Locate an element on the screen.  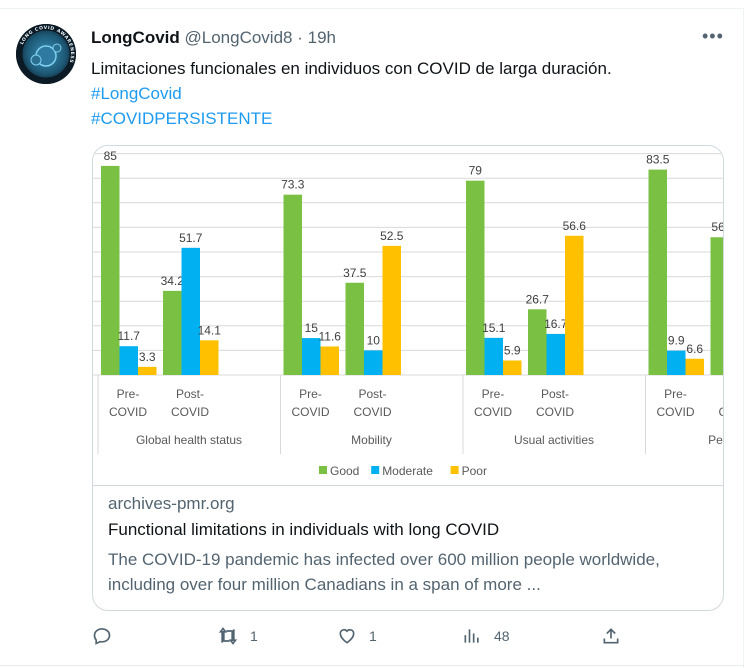
category-label: Mobility is located at coordinates (371, 440).